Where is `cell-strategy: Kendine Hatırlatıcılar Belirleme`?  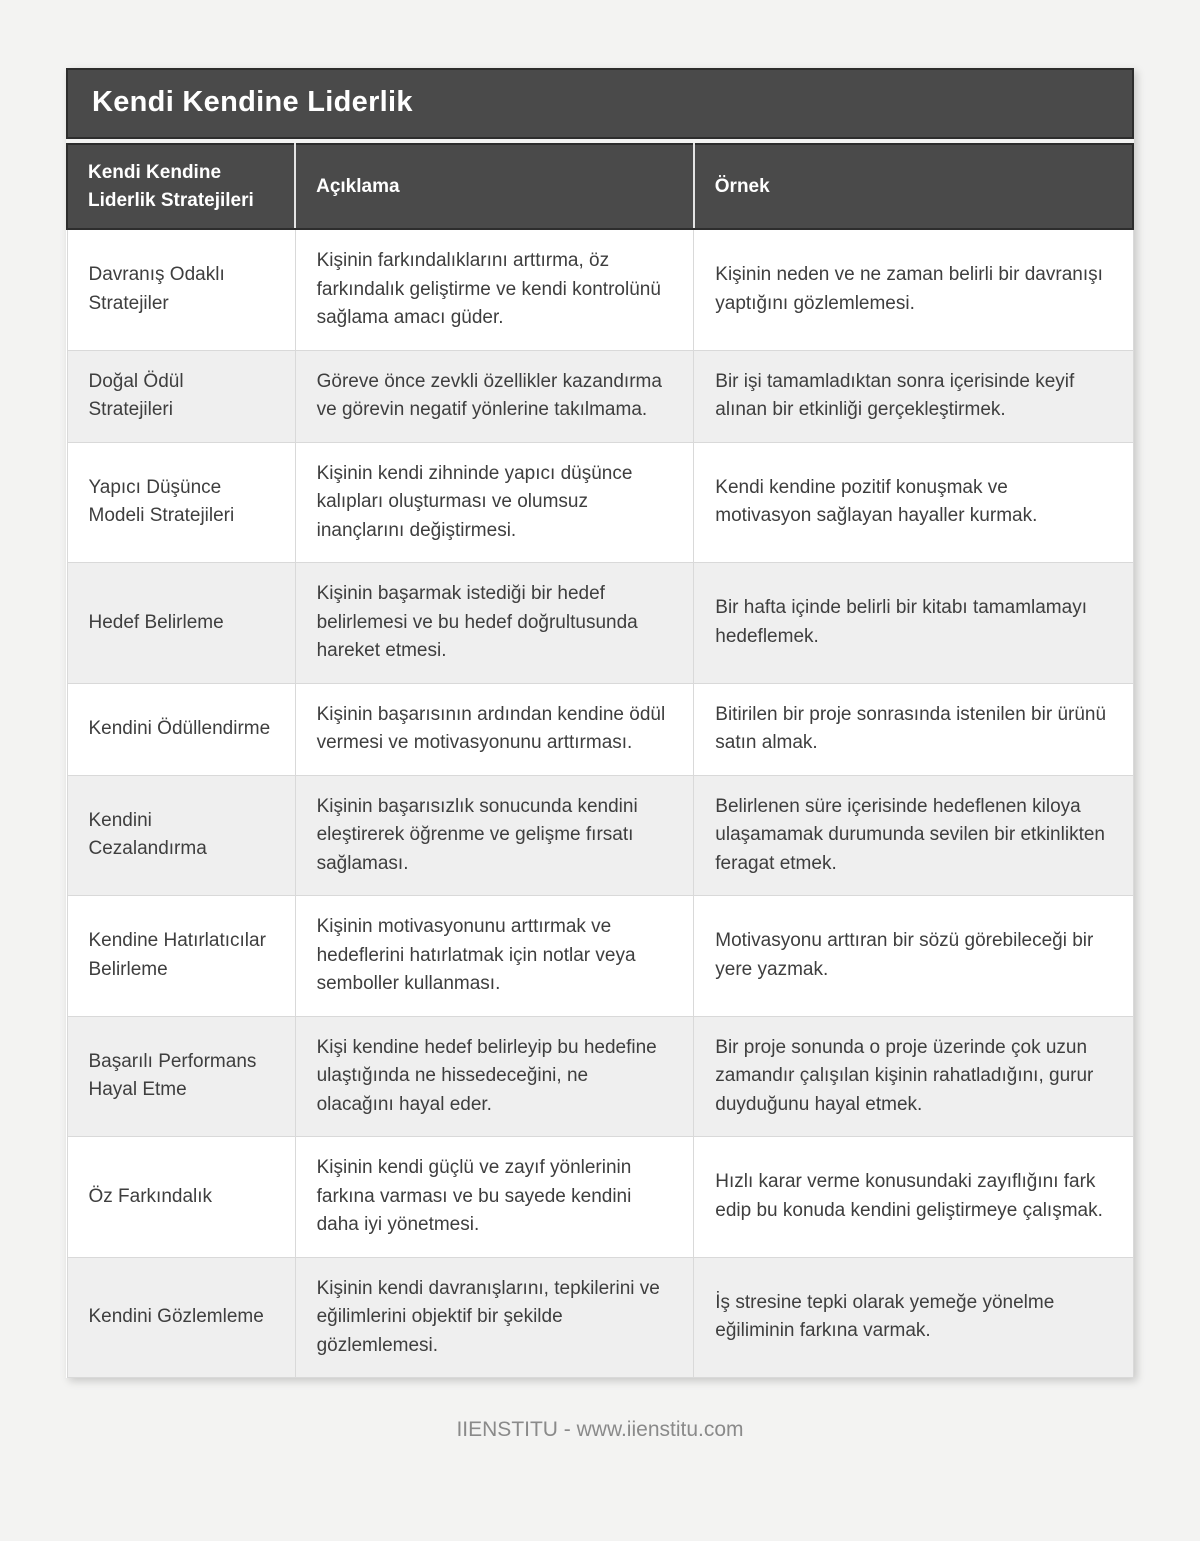 cell-strategy: Kendine Hatırlatıcılar Belirleme is located at coordinates (181, 956).